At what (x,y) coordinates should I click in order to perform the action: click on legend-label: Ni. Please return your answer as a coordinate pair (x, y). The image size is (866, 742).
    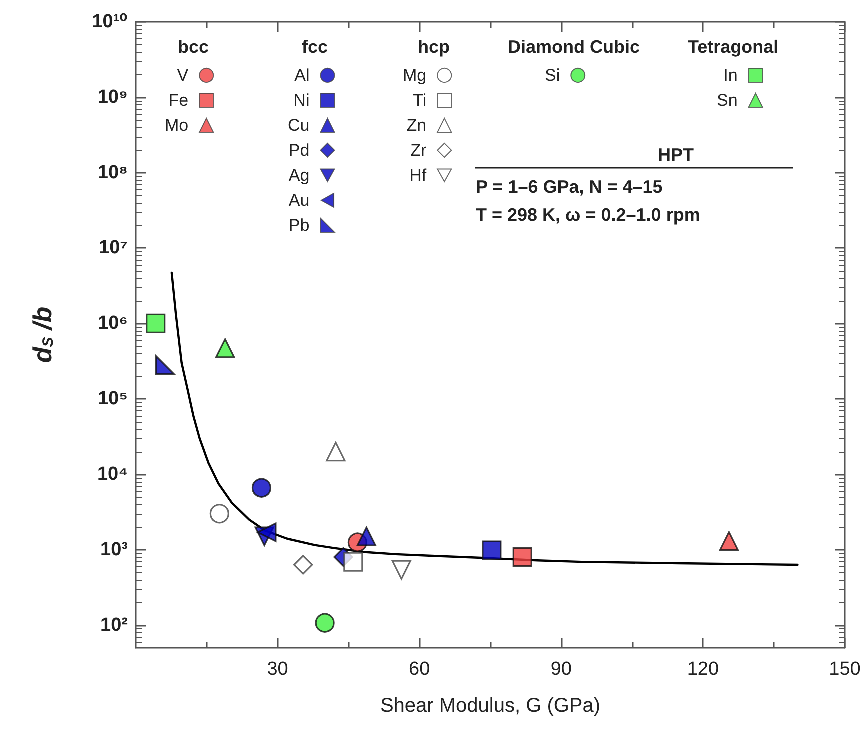
    Looking at the image, I should click on (302, 100).